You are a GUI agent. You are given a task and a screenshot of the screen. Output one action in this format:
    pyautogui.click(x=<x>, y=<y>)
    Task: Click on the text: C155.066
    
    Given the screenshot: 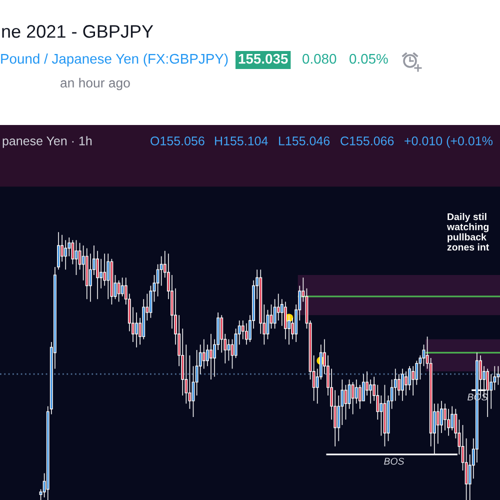 What is the action you would take?
    pyautogui.click(x=367, y=141)
    